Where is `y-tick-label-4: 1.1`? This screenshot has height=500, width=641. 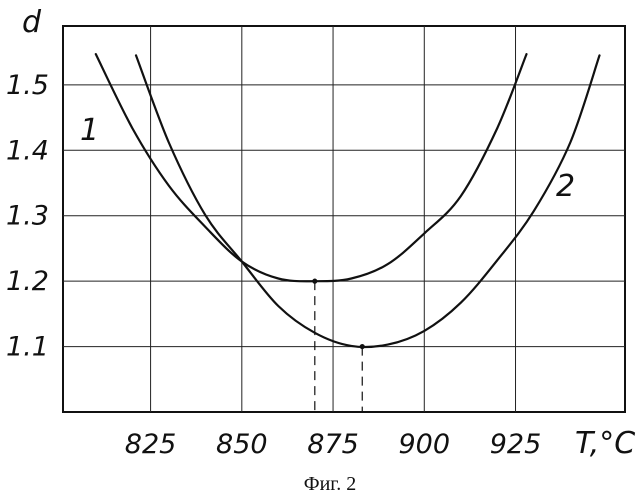
y-tick-label-4: 1.1 is located at coordinates (27, 347).